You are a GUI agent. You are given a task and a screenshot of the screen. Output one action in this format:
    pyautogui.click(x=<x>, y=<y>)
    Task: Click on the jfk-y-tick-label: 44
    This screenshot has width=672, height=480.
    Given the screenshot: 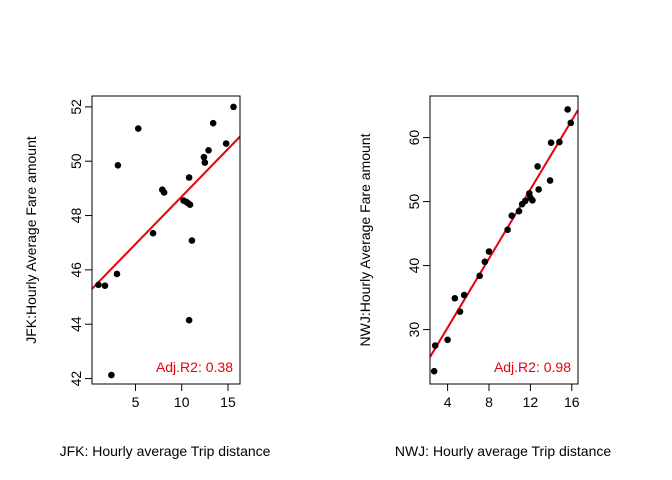 What is the action you would take?
    pyautogui.click(x=76, y=324)
    